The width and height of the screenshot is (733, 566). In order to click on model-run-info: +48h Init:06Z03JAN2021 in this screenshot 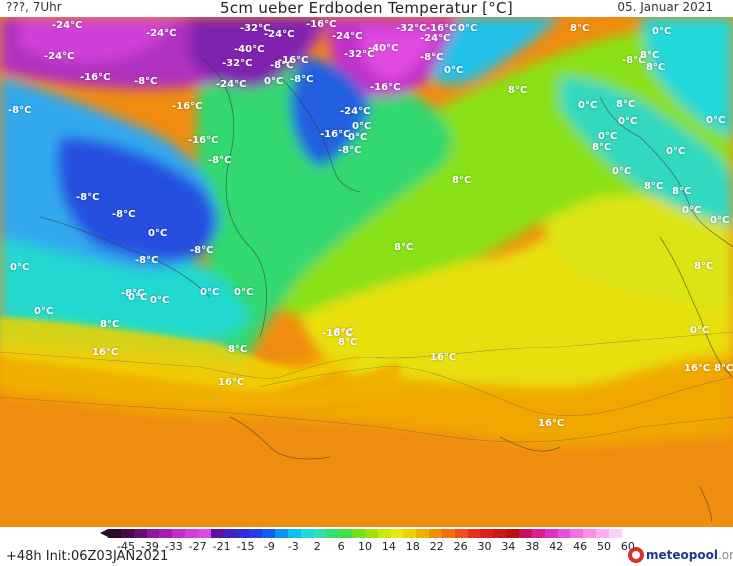, I will do `click(87, 556)`.